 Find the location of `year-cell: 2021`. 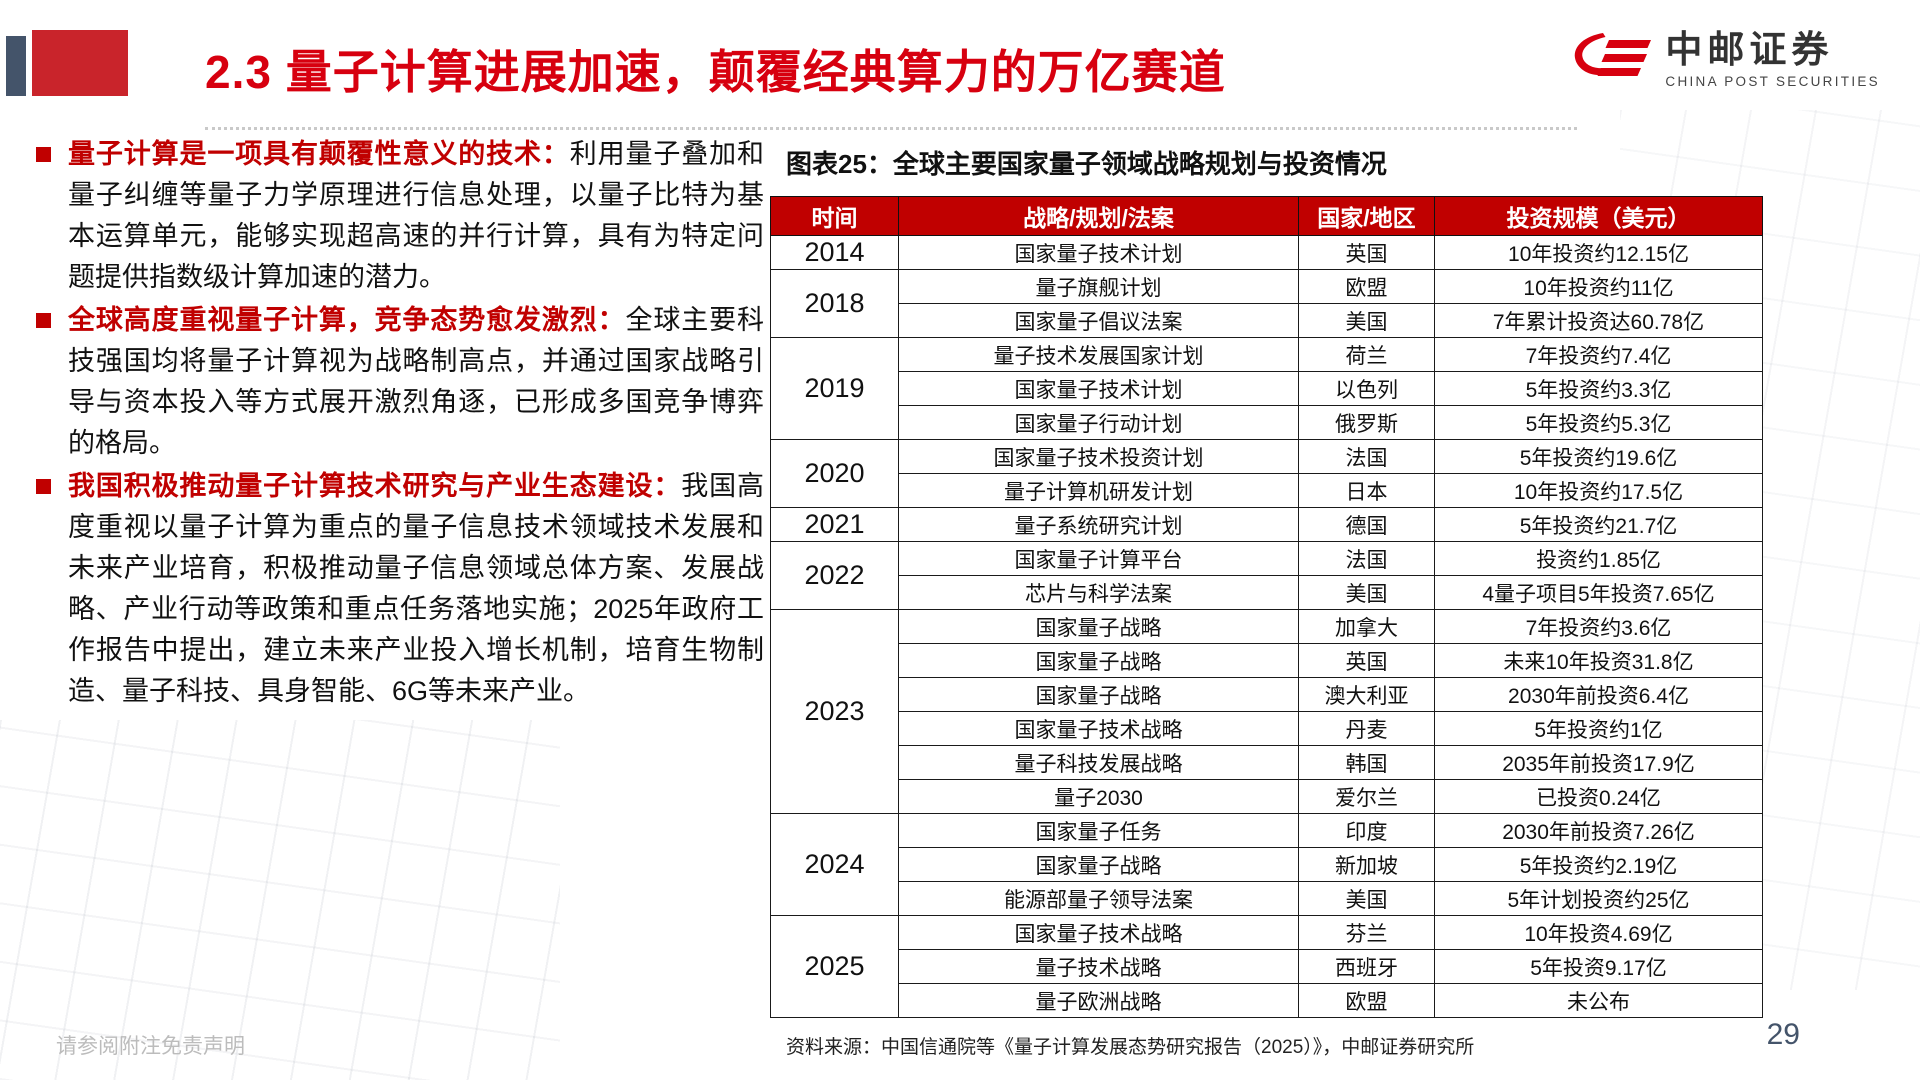

year-cell: 2021 is located at coordinates (834, 524).